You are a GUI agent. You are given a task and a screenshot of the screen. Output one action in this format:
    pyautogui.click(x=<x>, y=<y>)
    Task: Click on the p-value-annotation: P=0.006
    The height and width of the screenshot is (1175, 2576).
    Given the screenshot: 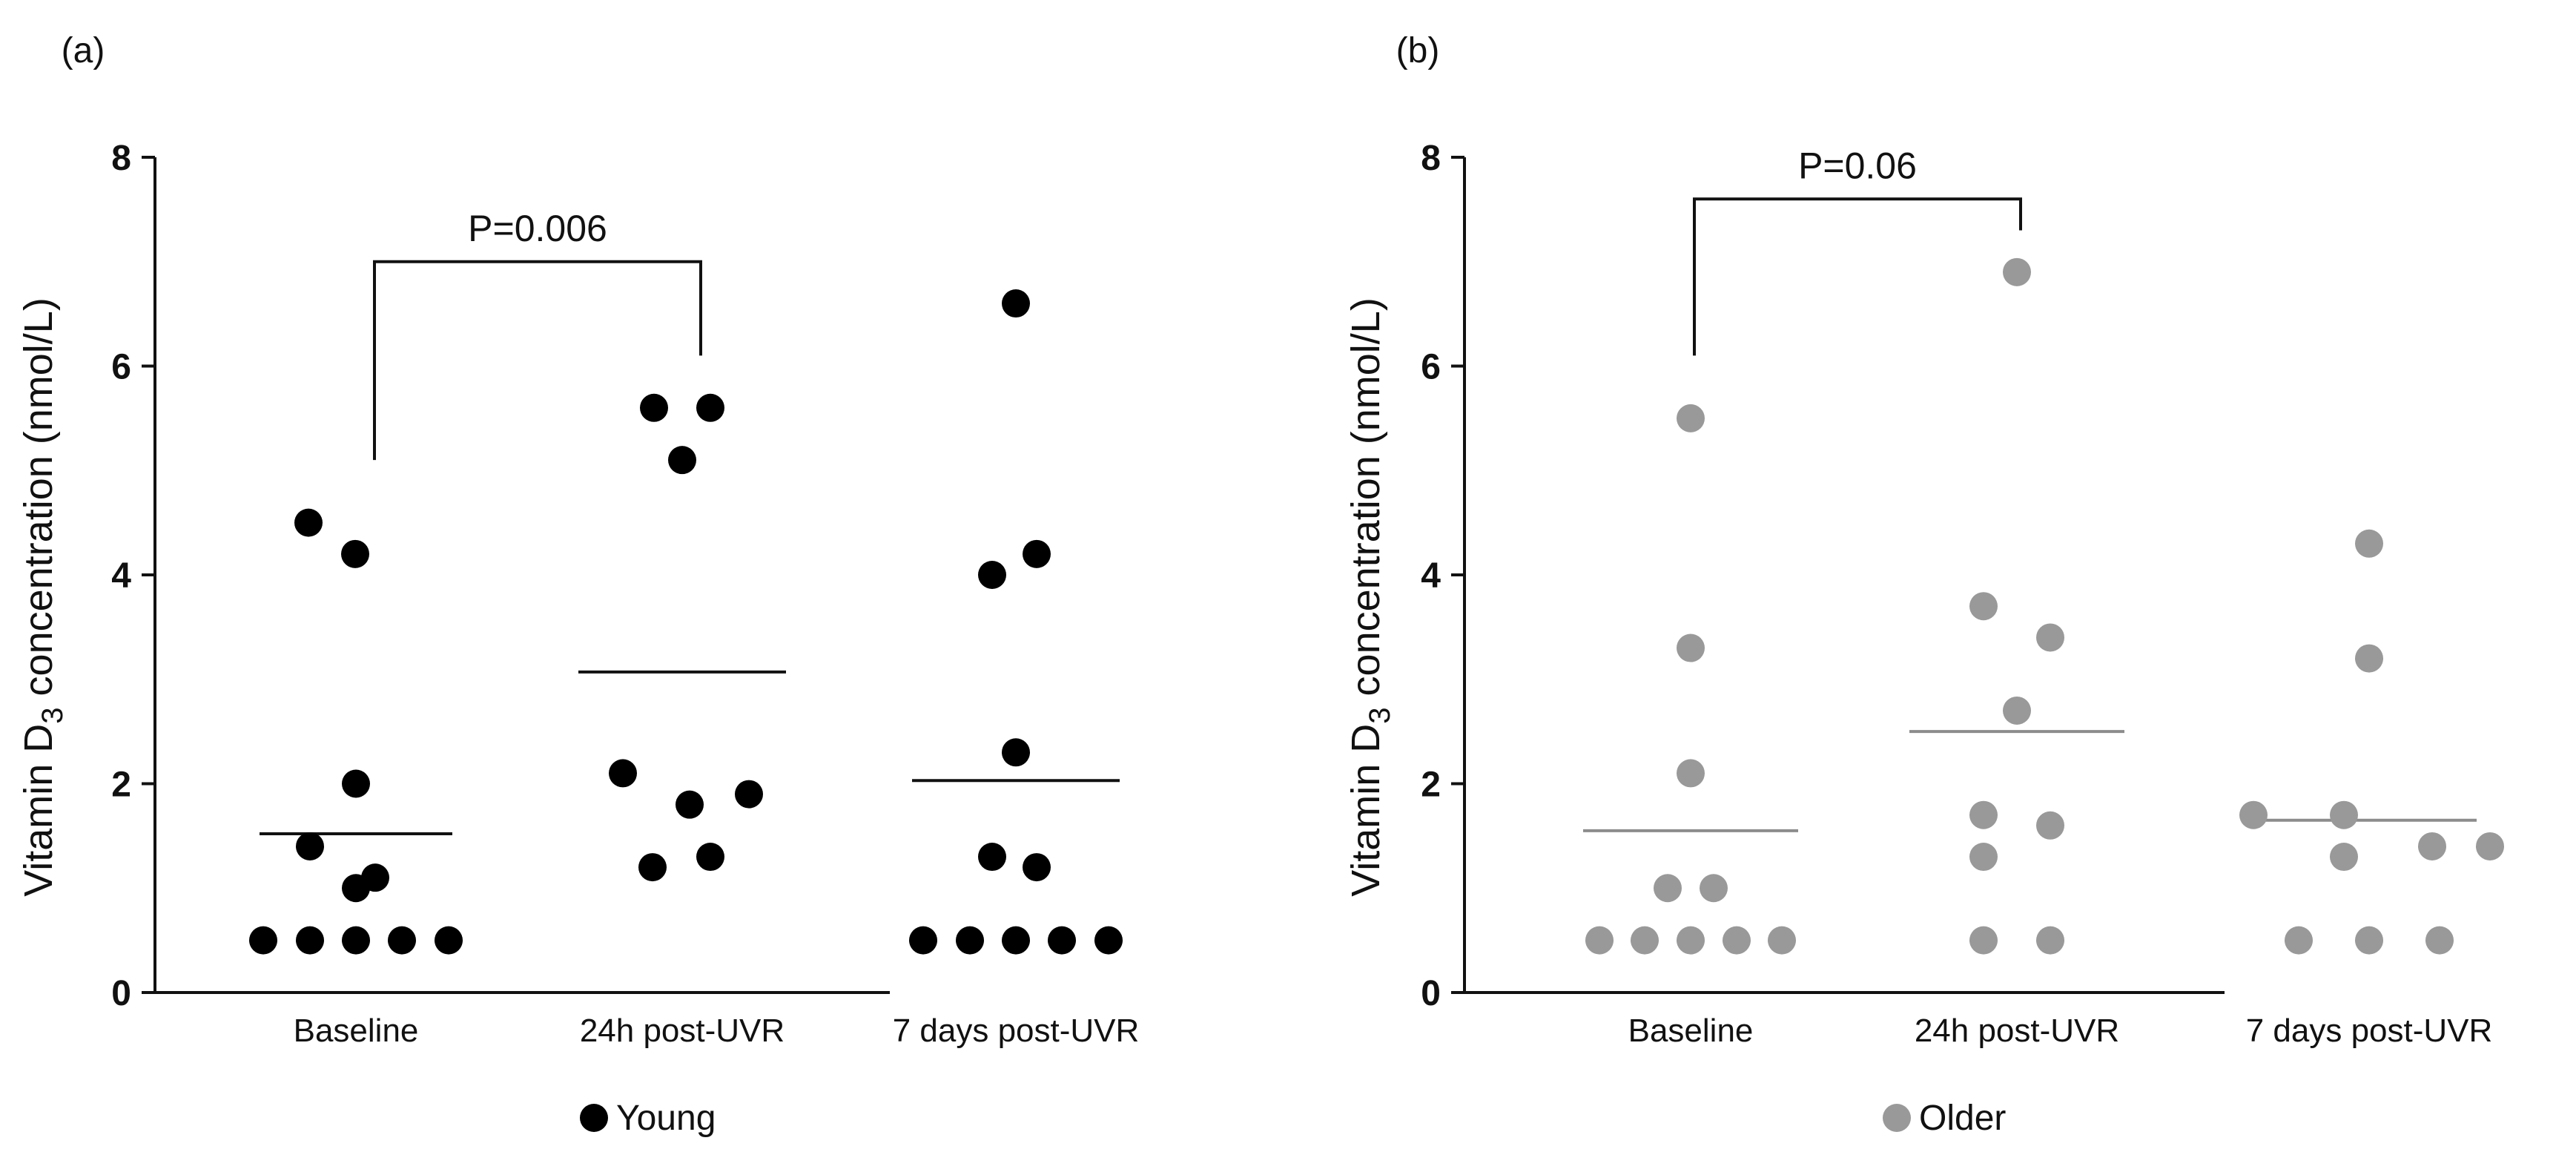 What is the action you would take?
    pyautogui.click(x=537, y=228)
    